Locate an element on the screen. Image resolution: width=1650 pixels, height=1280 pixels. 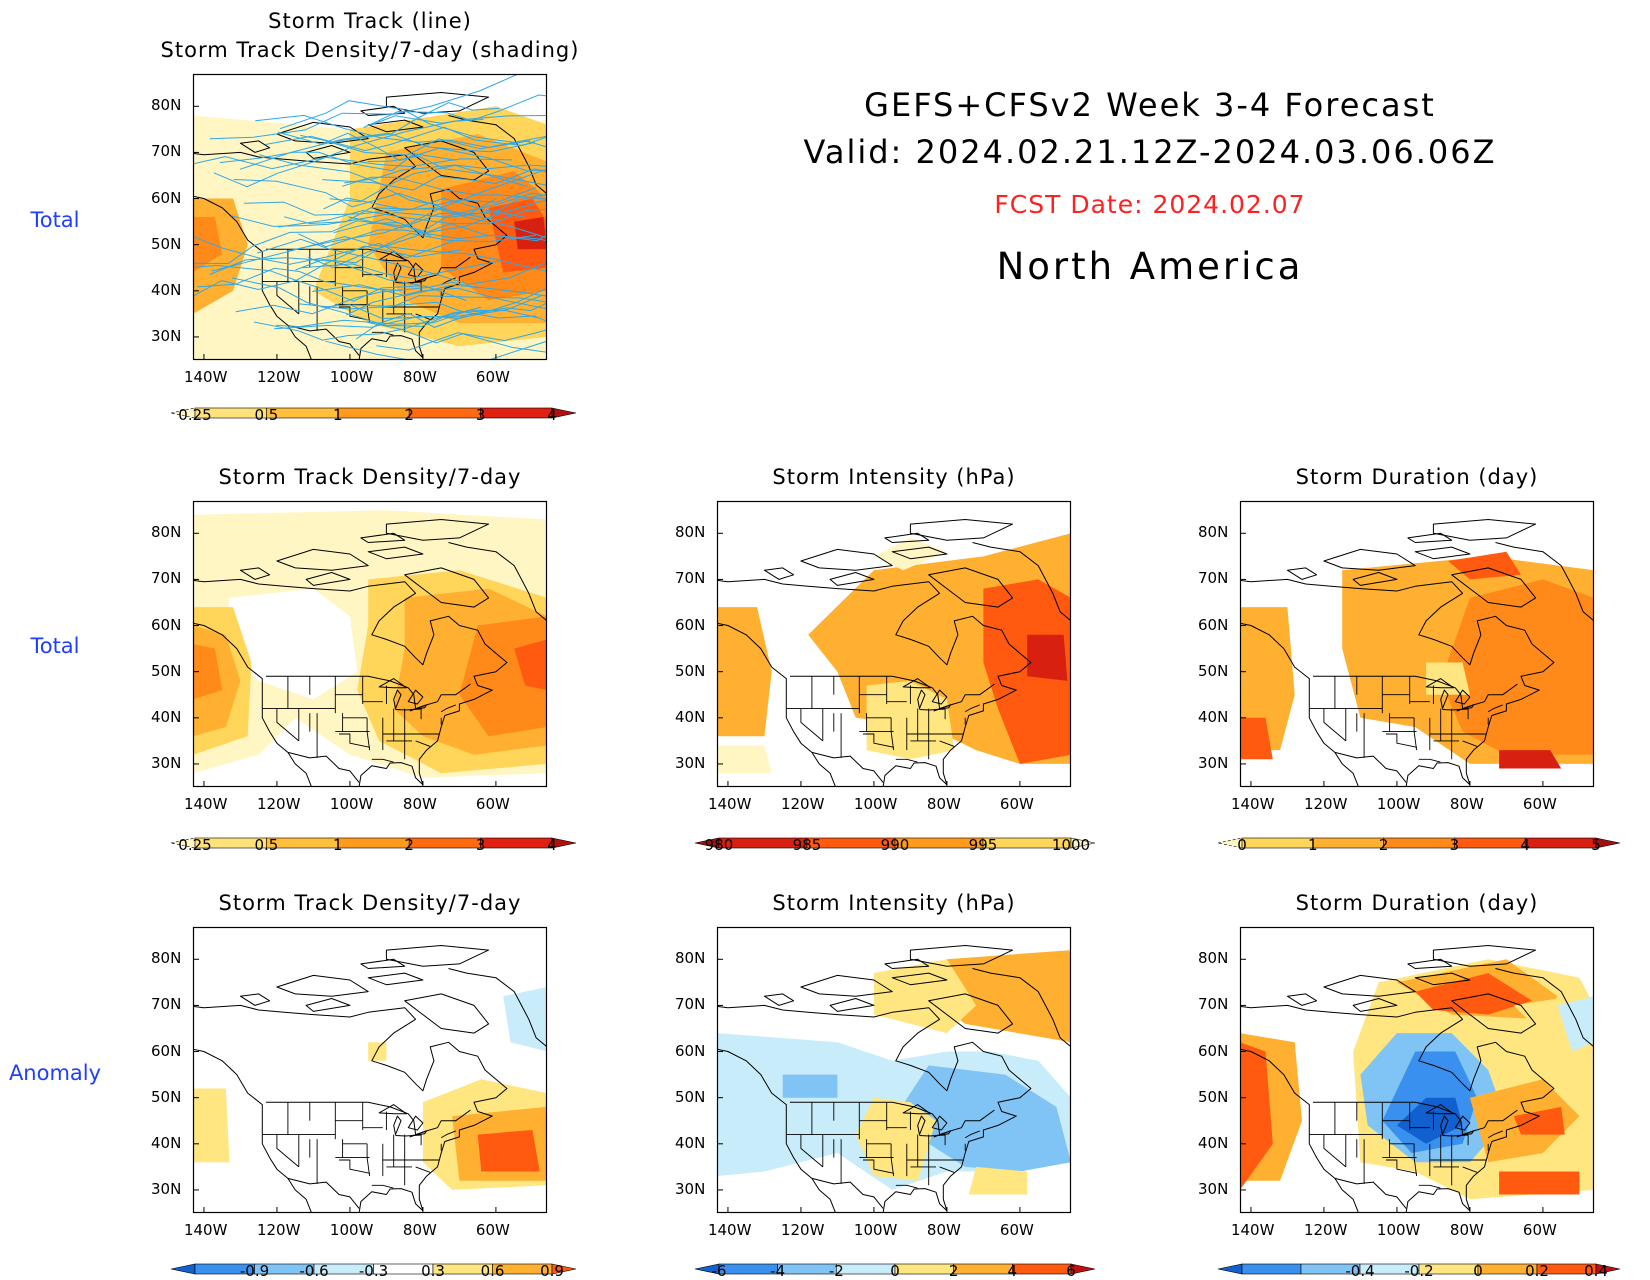
panel-title: Storm Track Density/7-day is located at coordinates (370, 477).